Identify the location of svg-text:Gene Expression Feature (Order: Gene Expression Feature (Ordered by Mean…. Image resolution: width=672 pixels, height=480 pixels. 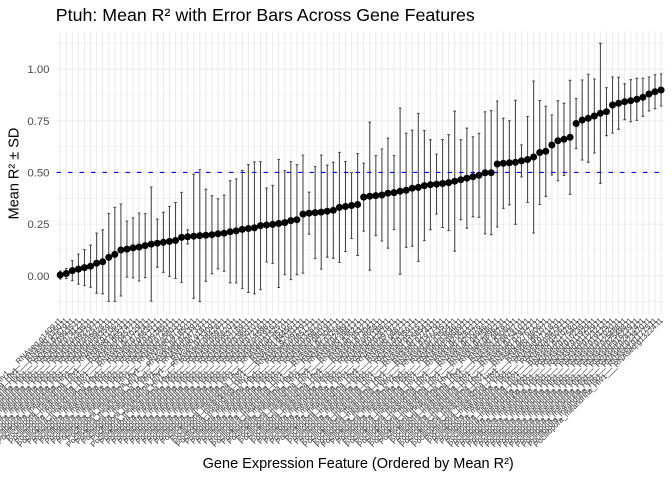
(358, 464).